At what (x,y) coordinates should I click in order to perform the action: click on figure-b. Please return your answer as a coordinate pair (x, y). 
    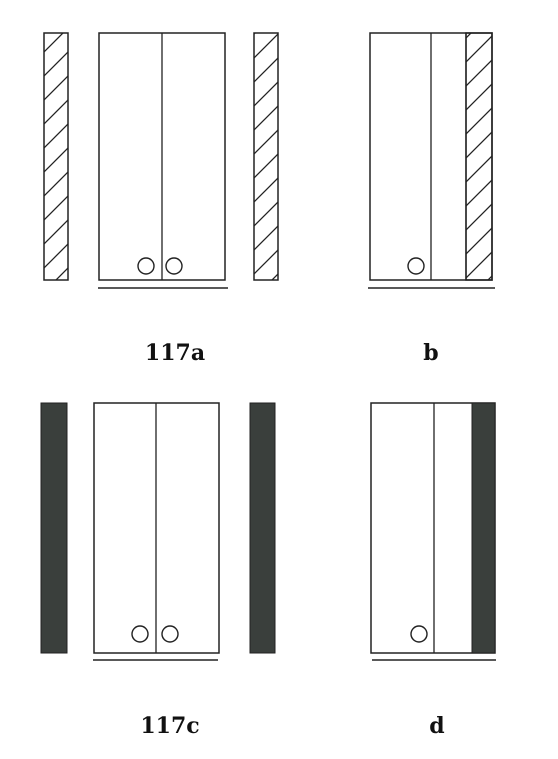
    Looking at the image, I should click on (431, 160).